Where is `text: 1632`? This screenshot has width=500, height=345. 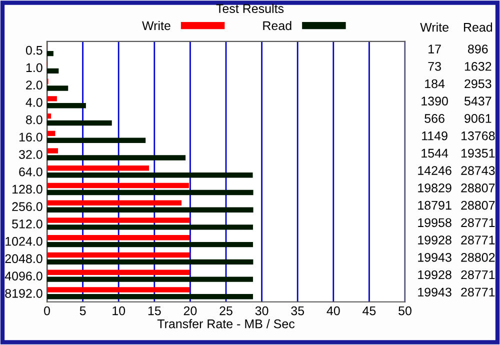
text: 1632 is located at coordinates (478, 66).